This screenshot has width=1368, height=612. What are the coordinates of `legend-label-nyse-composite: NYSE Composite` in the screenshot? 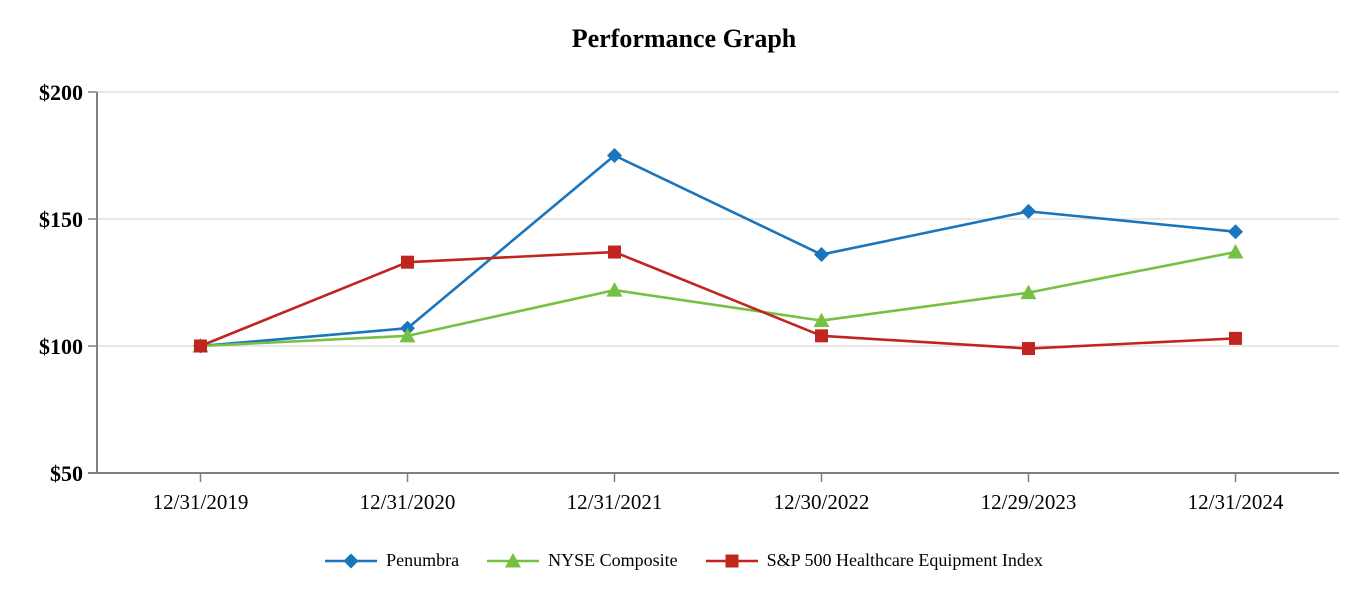 It's located at (613, 560).